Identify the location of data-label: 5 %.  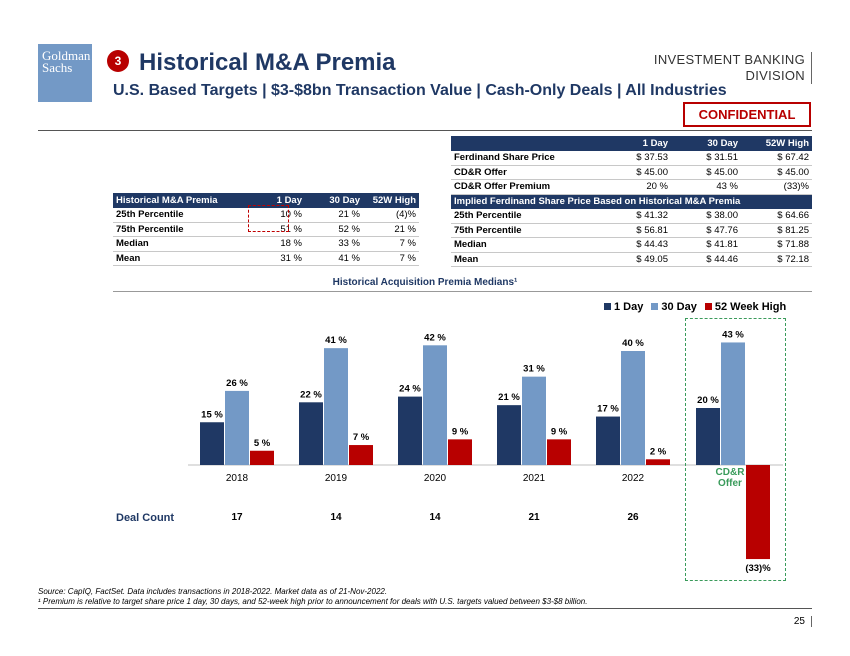
(262, 443).